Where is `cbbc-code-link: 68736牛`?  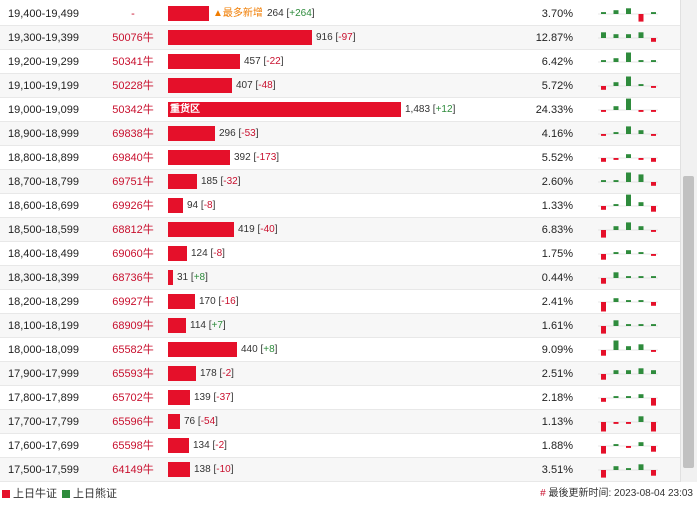
cbbc-code-link: 68736牛 is located at coordinates (133, 278).